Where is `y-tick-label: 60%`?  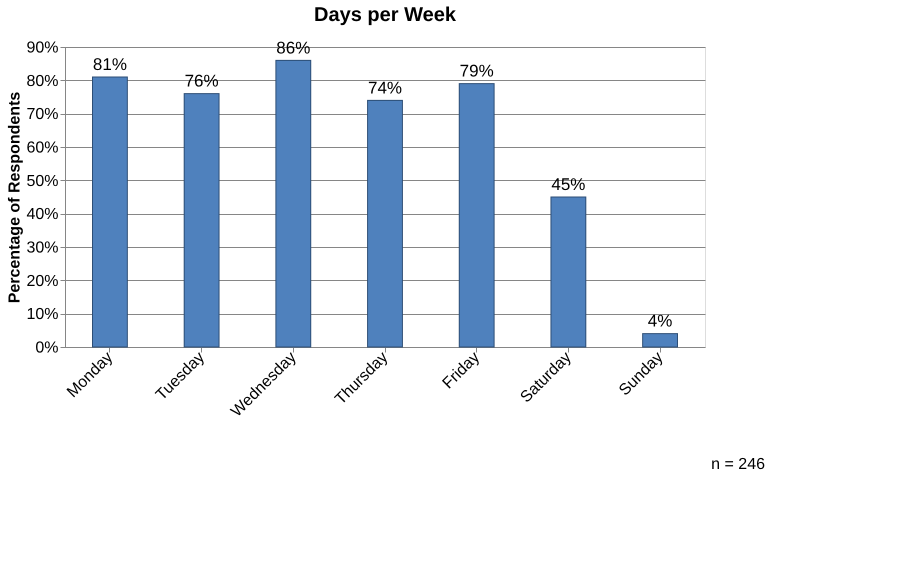
y-tick-label: 60% is located at coordinates (42, 148).